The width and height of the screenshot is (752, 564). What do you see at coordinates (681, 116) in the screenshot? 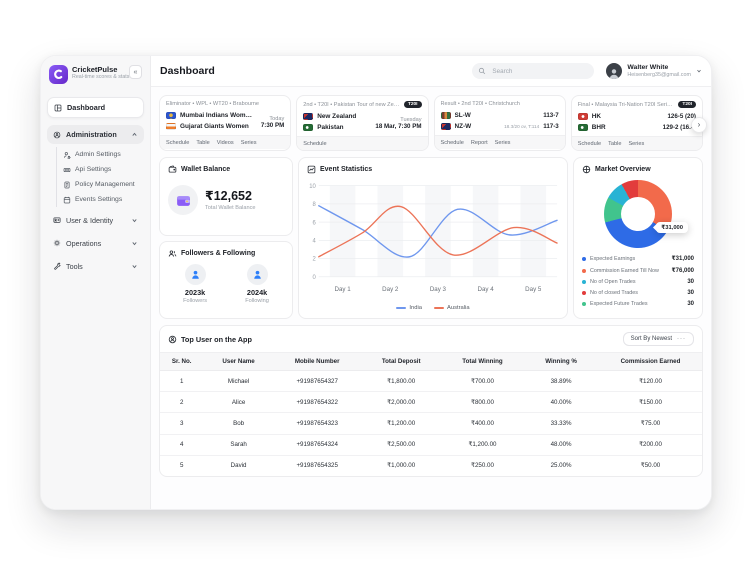
I see `team-score: 126-5 (20)` at bounding box center [681, 116].